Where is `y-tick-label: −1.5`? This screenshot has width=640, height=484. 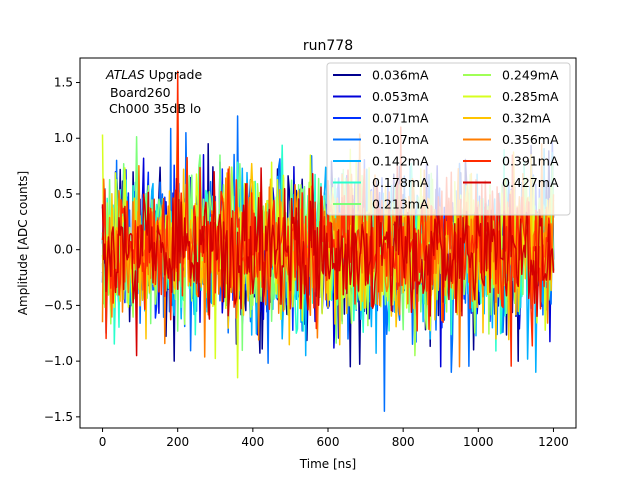
y-tick-label: −1.5 is located at coordinates (58, 417).